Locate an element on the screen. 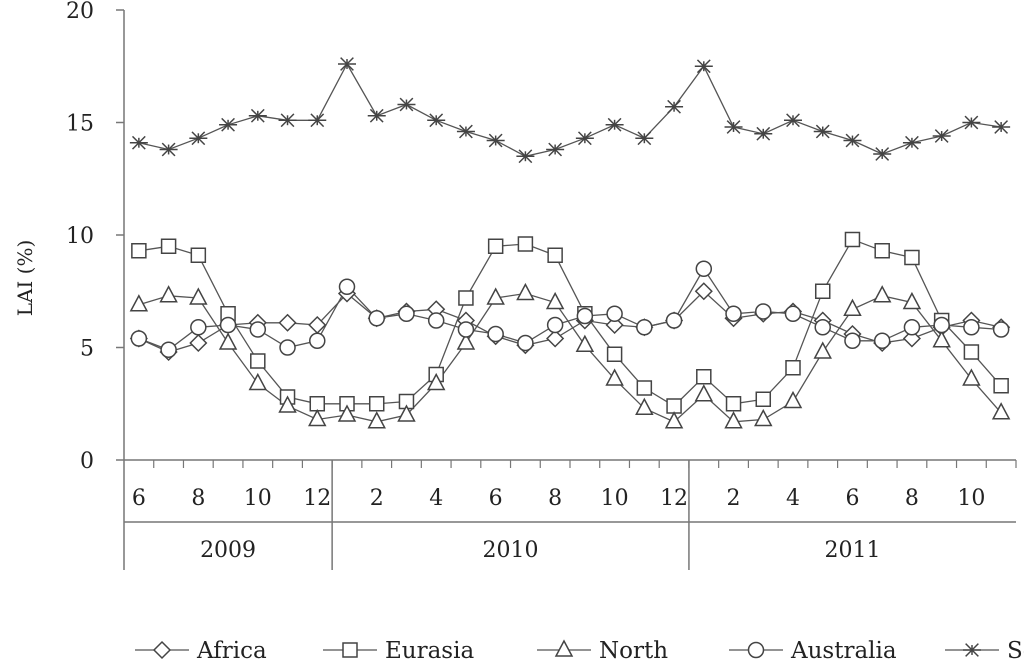 This screenshot has height=660, width=1024. year-label: 2009 is located at coordinates (228, 550).